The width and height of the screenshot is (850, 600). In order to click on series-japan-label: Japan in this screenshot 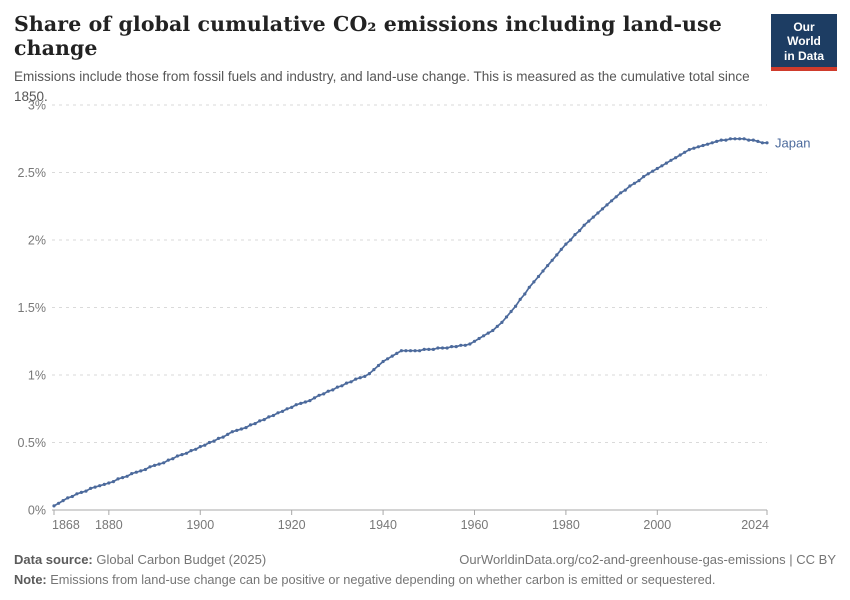, I will do `click(792, 142)`.